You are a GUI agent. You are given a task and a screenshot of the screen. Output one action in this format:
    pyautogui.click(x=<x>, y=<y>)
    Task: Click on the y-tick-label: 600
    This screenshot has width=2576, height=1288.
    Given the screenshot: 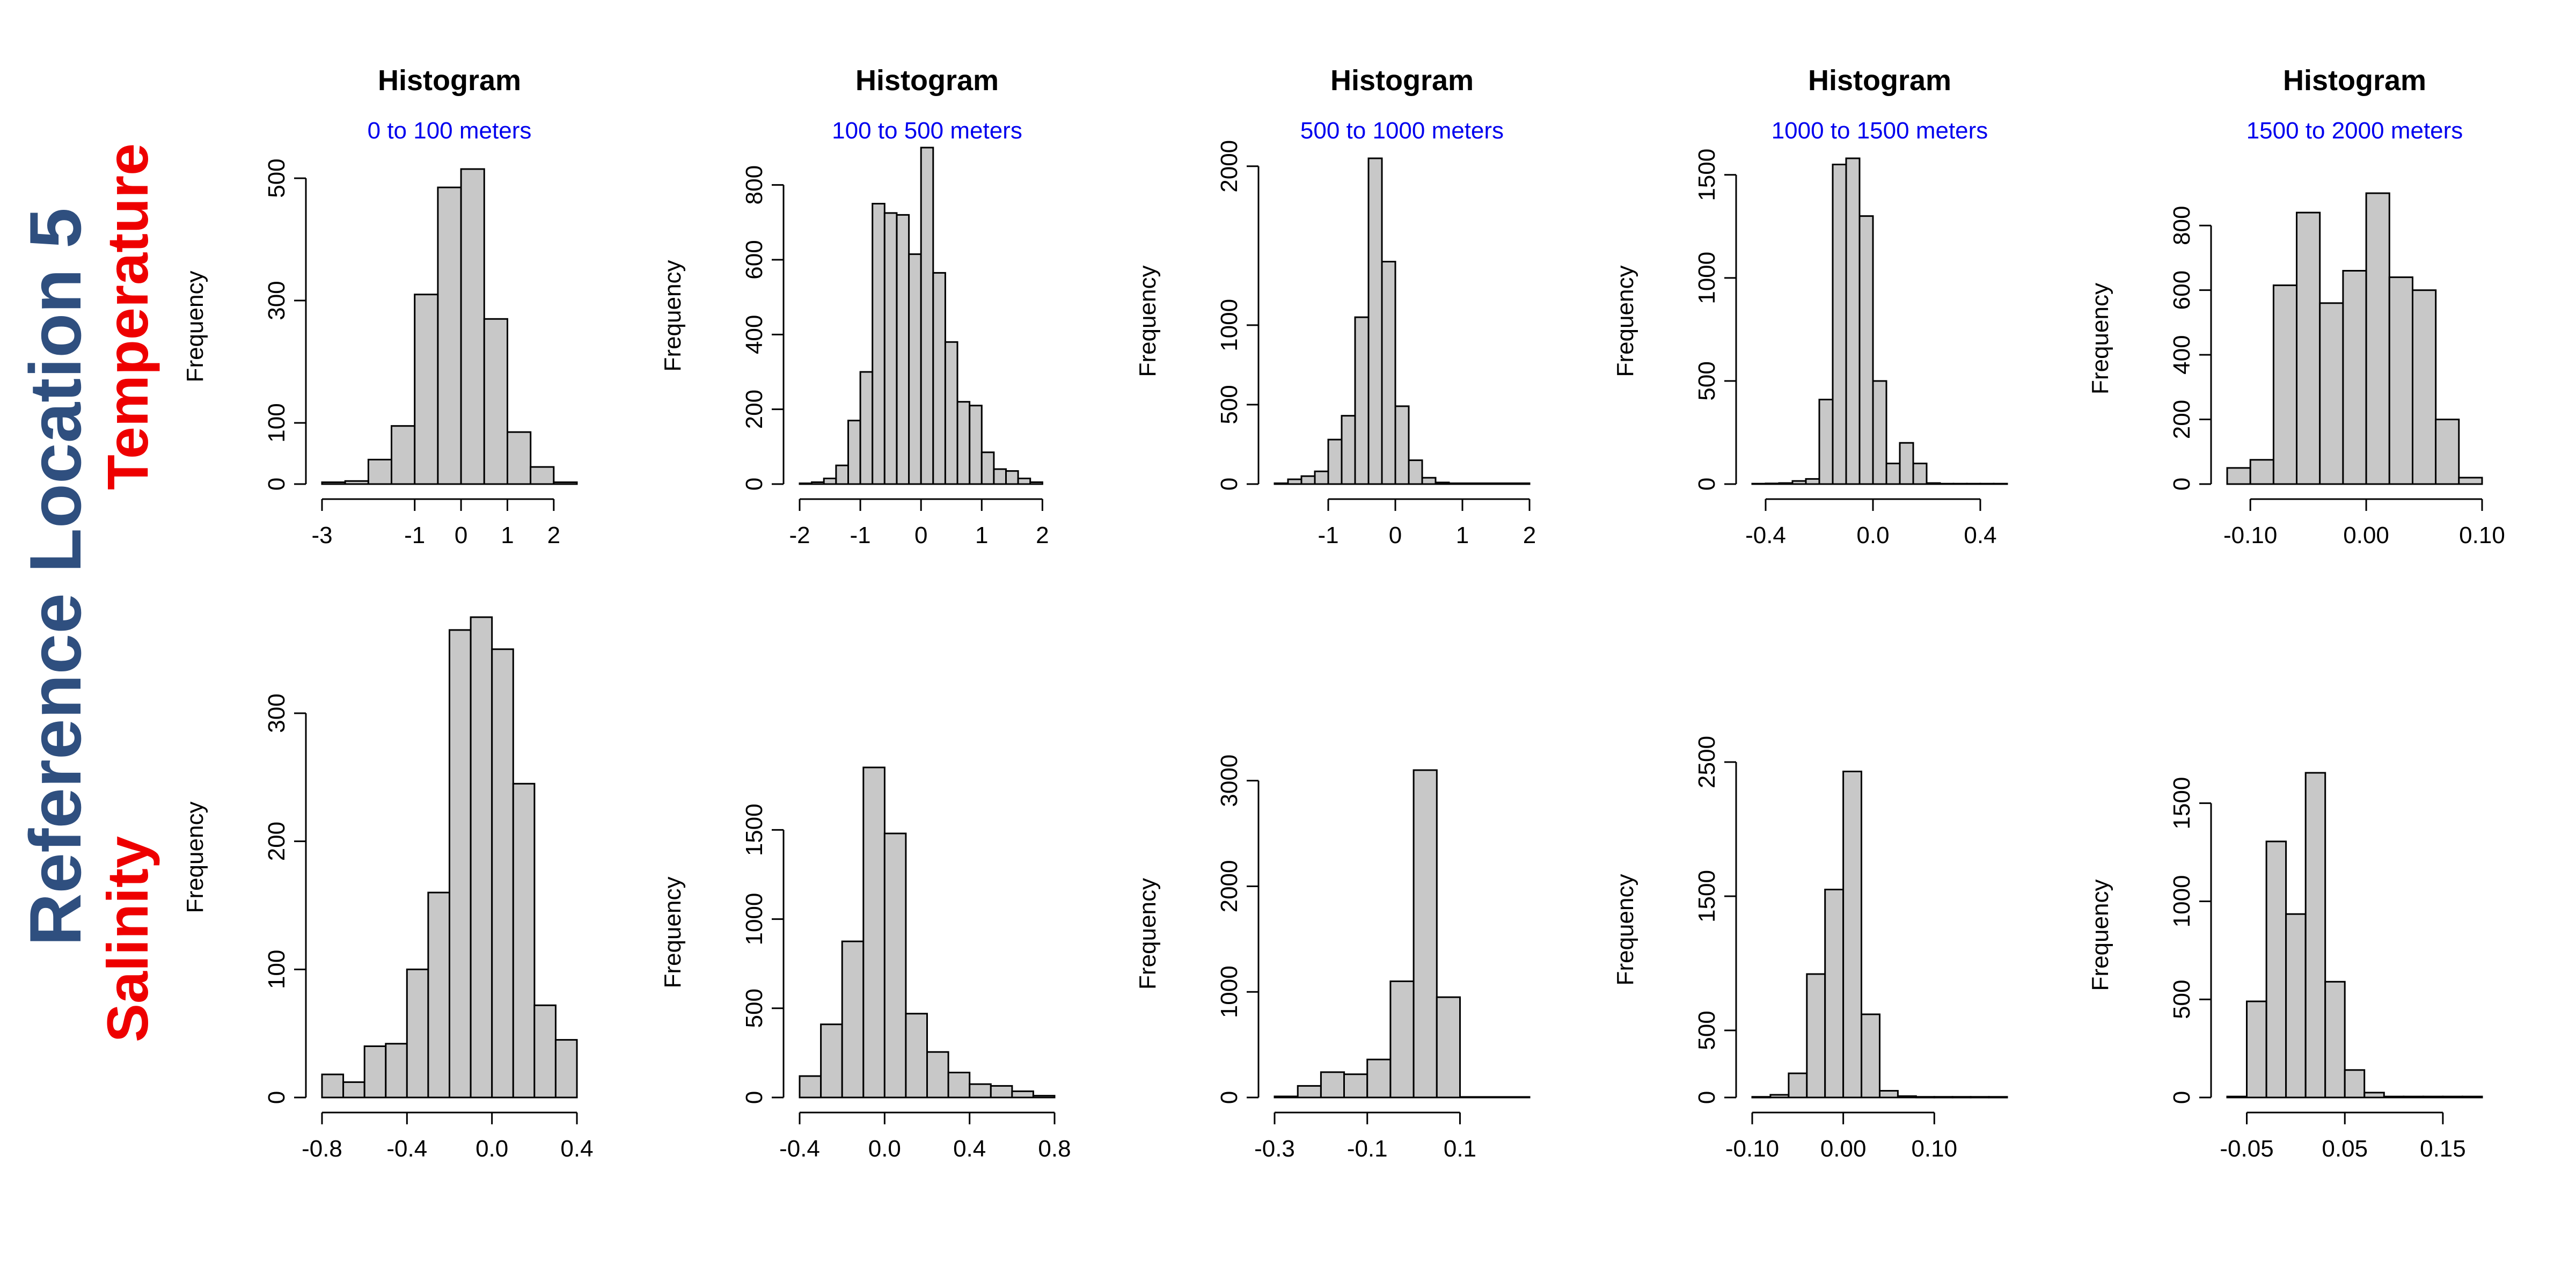 What is the action you would take?
    pyautogui.click(x=754, y=259)
    